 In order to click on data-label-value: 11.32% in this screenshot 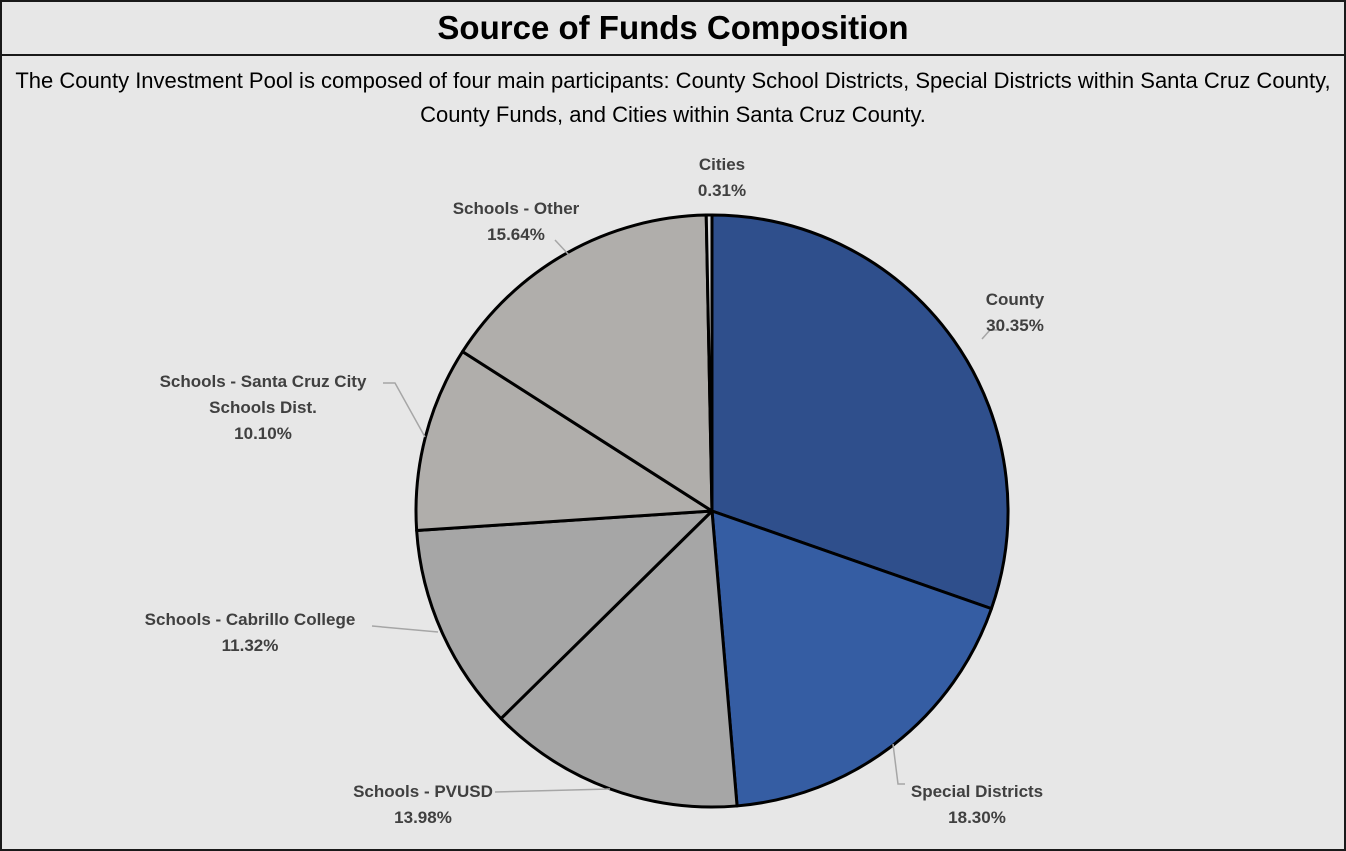, I will do `click(250, 645)`.